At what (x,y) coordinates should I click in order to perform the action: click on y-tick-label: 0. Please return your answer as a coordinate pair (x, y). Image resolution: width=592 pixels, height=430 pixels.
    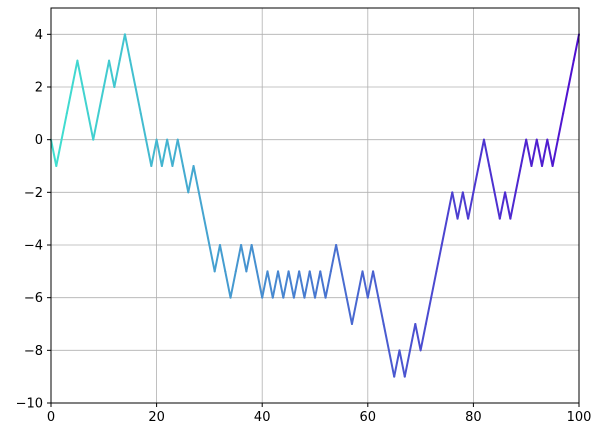
    Looking at the image, I should click on (39, 140).